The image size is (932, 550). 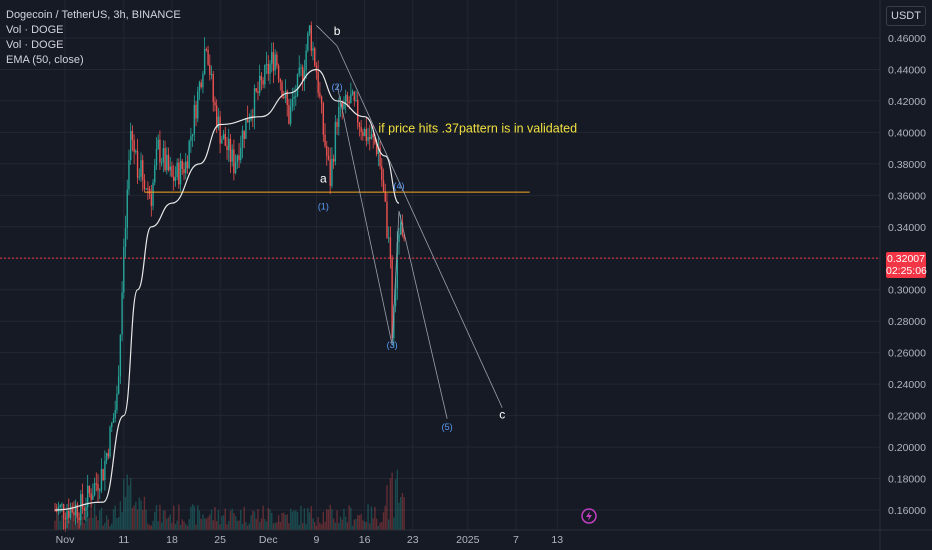 I want to click on wave-number-label: (5), so click(x=447, y=427).